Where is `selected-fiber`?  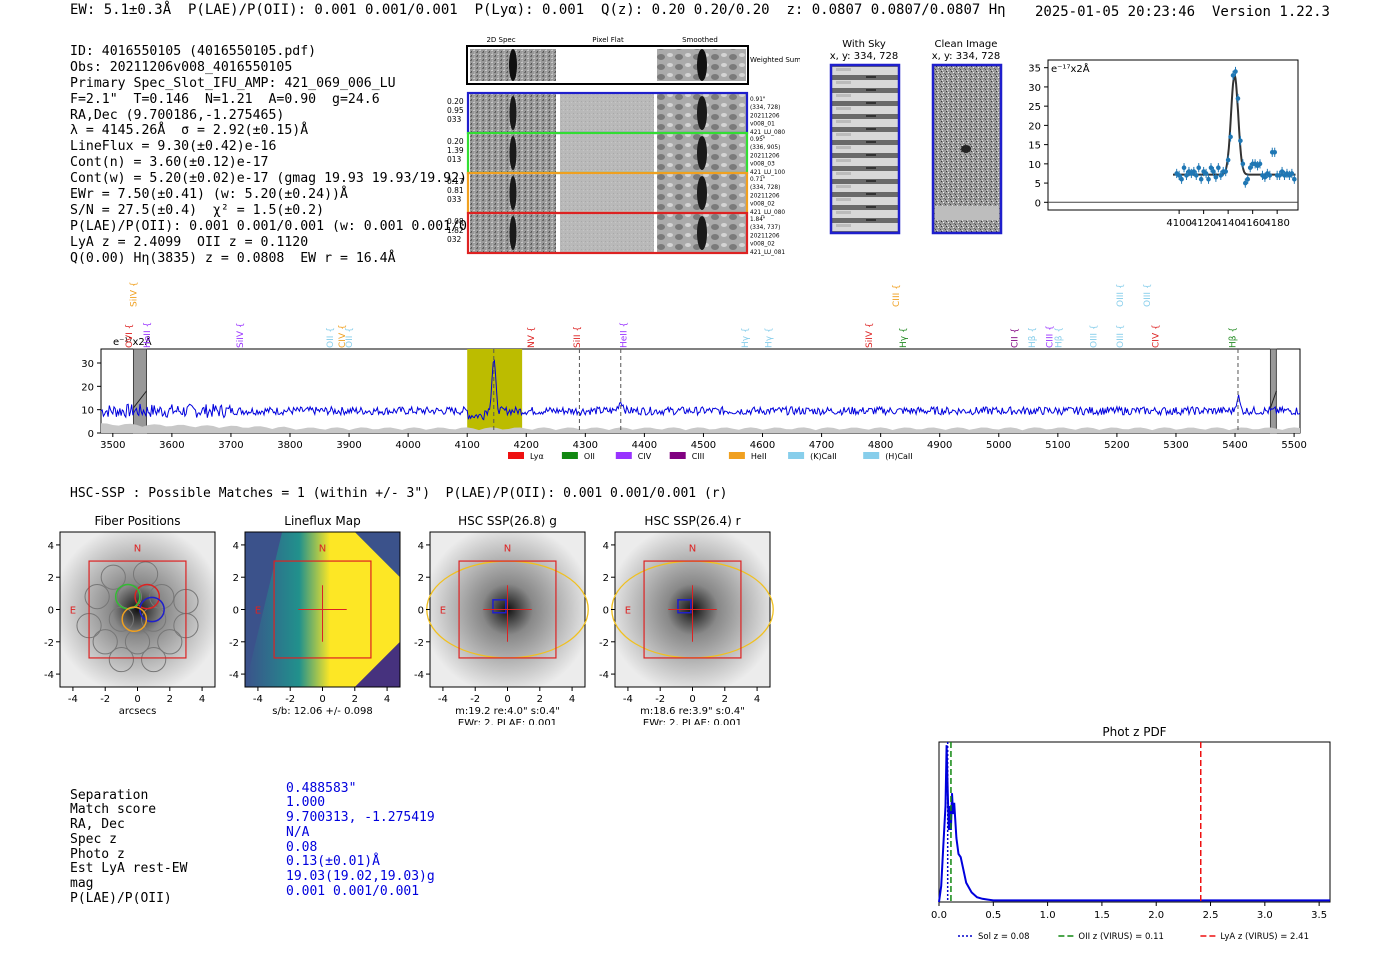
selected-fiber is located at coordinates (152, 609).